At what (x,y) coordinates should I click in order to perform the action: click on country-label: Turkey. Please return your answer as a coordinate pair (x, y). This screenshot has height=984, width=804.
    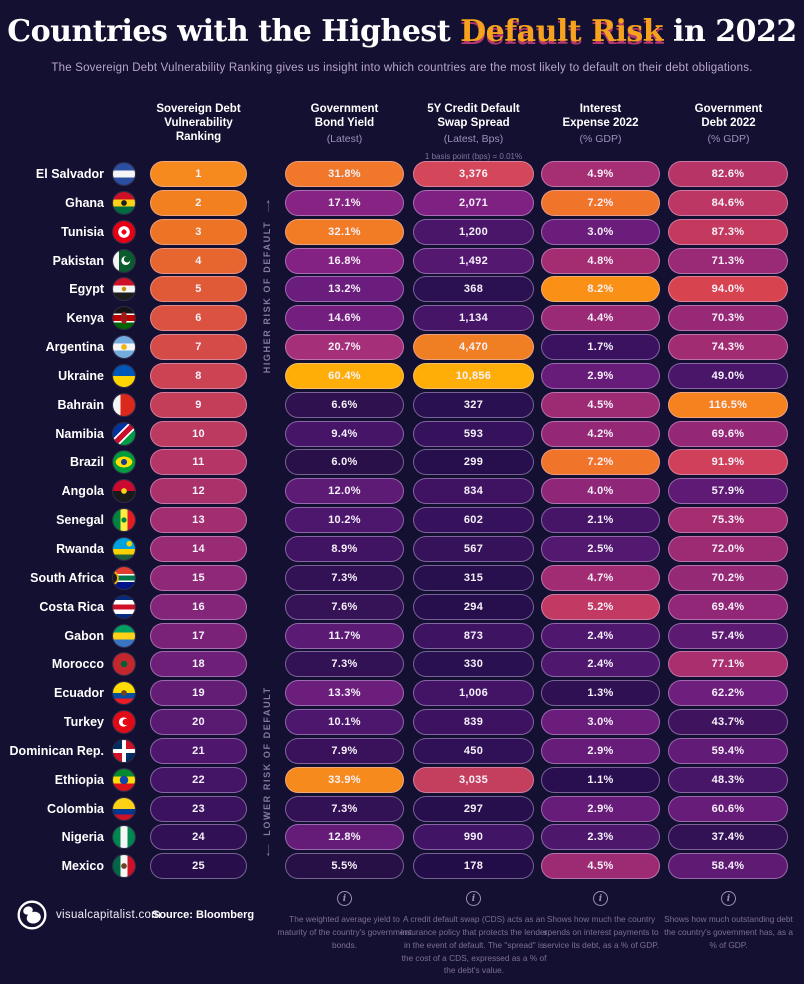
    Looking at the image, I should click on (83, 722).